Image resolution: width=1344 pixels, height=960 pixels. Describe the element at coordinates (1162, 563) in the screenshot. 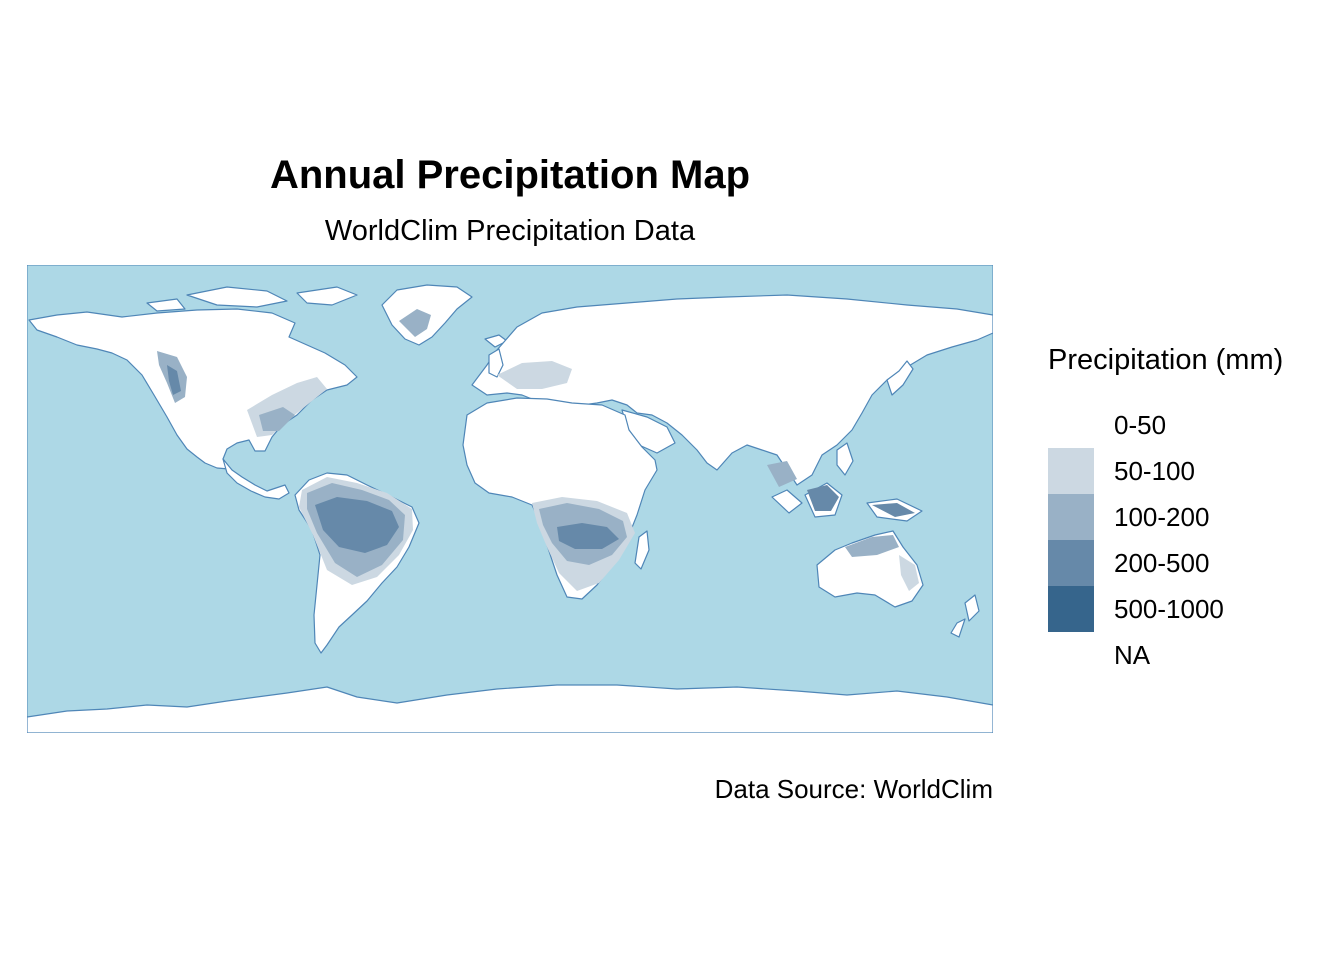

I see `legend-label: 200-500` at that location.